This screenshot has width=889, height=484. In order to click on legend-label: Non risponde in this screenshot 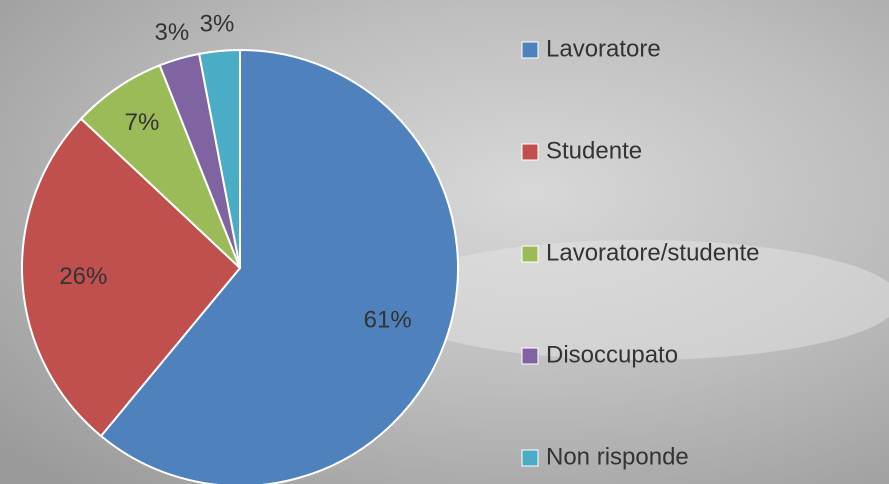, I will do `click(617, 456)`.